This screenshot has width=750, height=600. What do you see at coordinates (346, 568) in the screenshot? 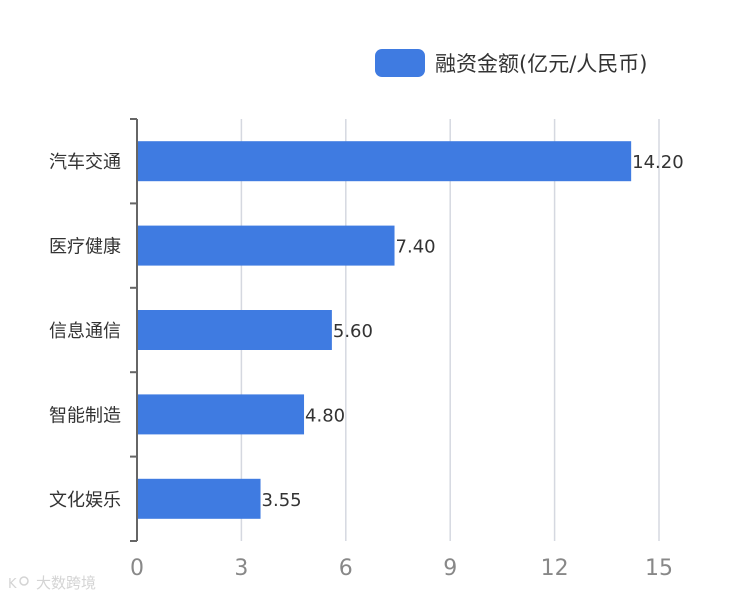
I see `x-tick-label: 6` at bounding box center [346, 568].